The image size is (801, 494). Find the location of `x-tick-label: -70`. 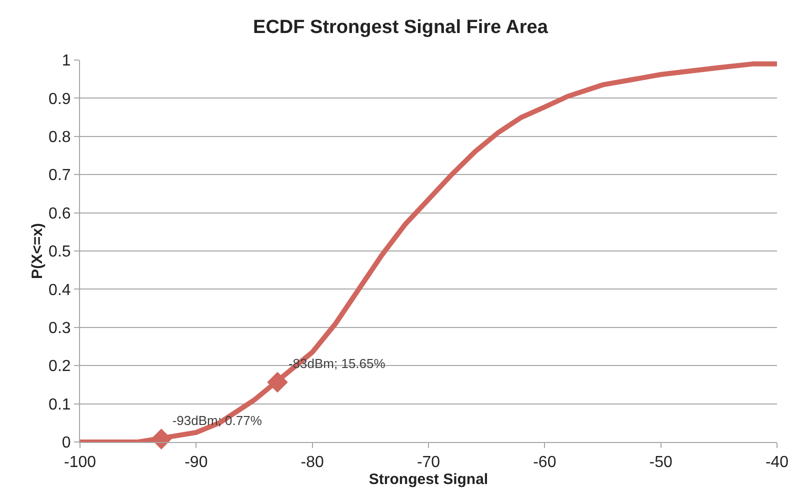

x-tick-label: -70 is located at coordinates (428, 463).